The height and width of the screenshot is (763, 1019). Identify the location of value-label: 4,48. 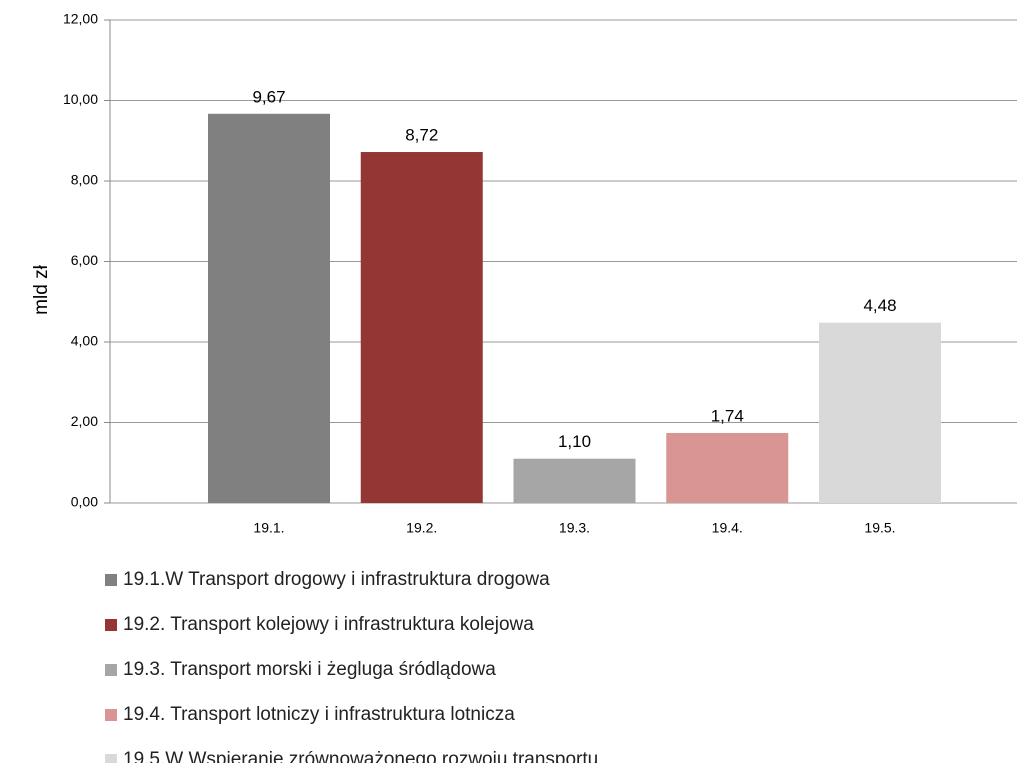
(879, 305).